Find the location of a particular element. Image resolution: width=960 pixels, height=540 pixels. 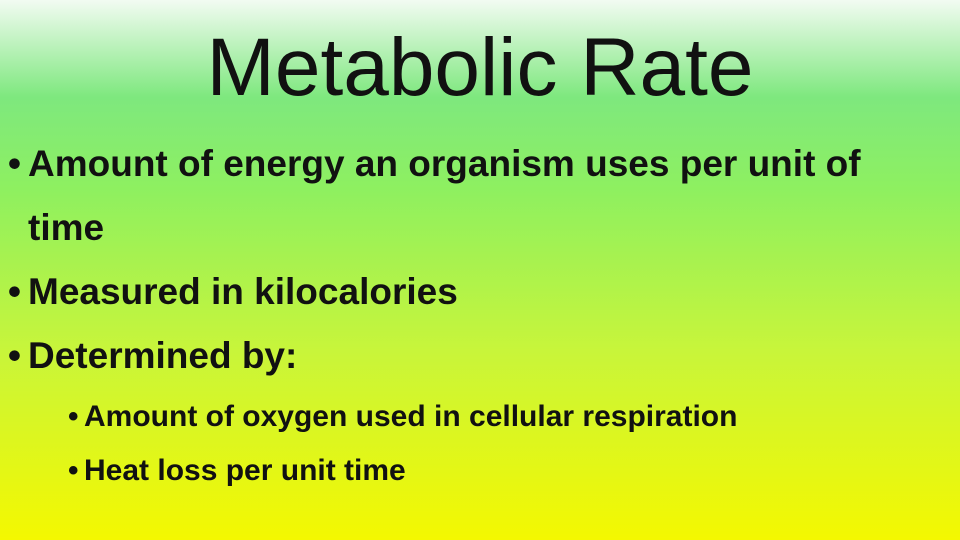

bullet: Measured in kilocalories is located at coordinates (473, 292).